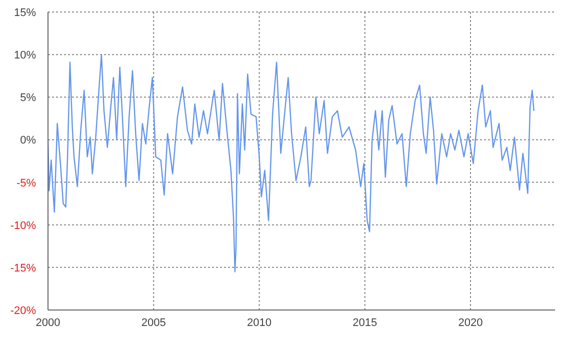 This screenshot has width=569, height=346. Describe the element at coordinates (23, 311) in the screenshot. I see `y-tick-label: -20%` at that location.